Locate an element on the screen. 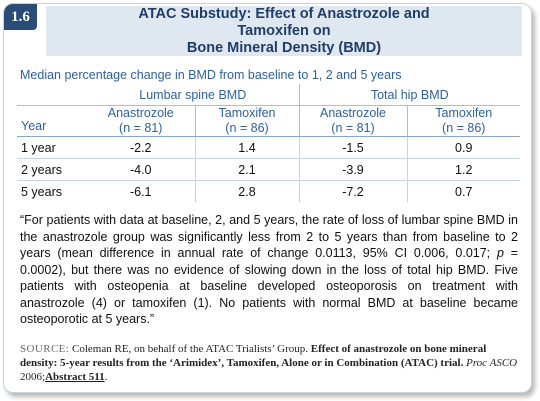 This screenshot has width=540, height=401. table-row: 1 year -2.2 1.4 -1.5 0.9 is located at coordinates (268, 147).